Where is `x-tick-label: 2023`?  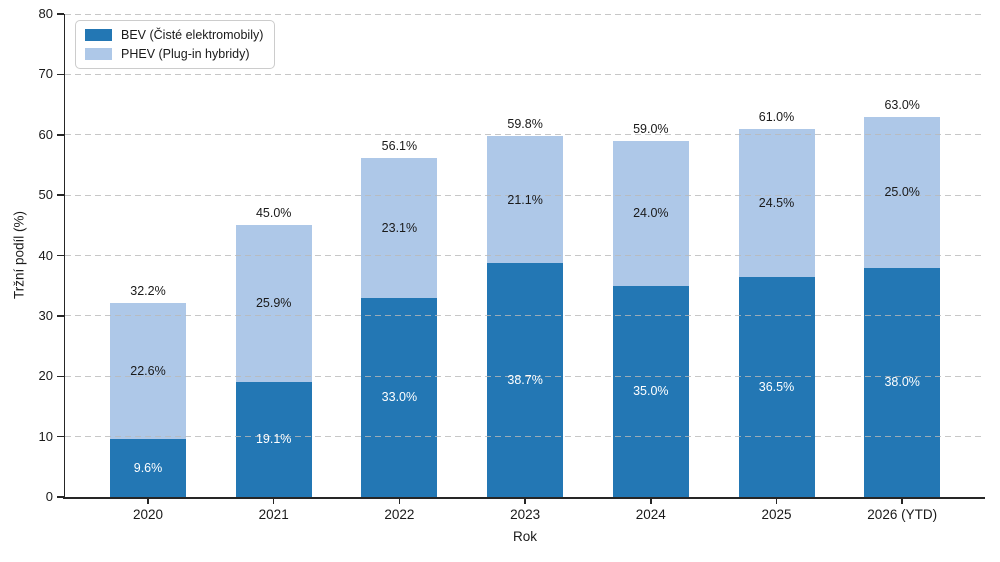 x-tick-label: 2023 is located at coordinates (525, 514).